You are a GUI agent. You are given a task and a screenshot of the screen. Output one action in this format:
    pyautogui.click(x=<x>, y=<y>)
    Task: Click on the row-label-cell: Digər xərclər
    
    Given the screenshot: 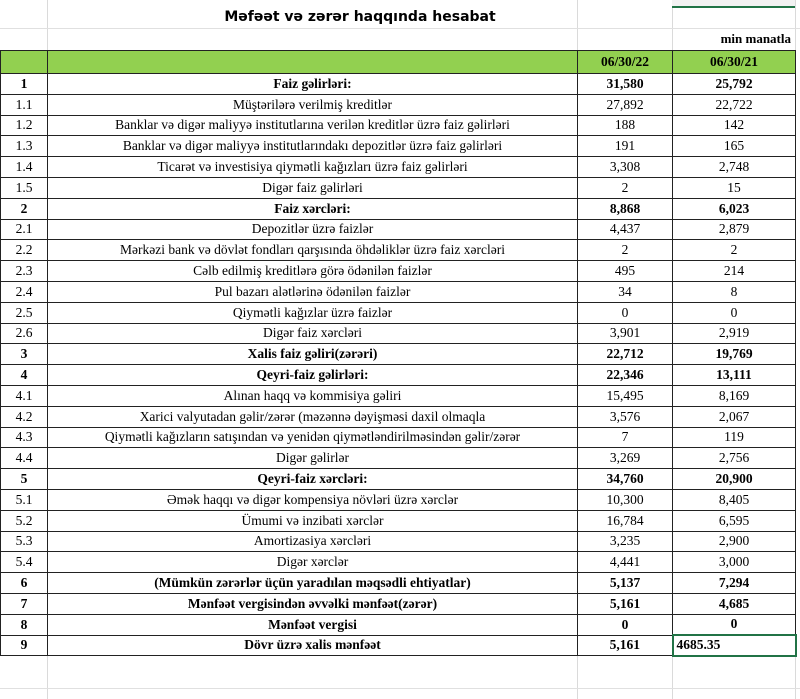 What is the action you would take?
    pyautogui.click(x=312, y=562)
    